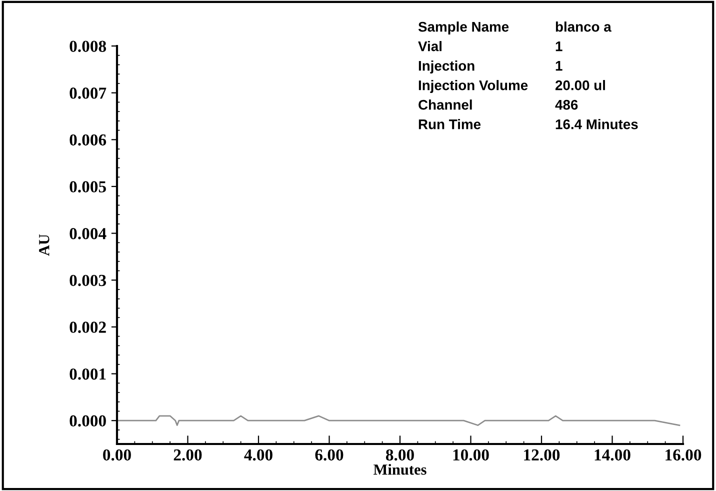 The height and width of the screenshot is (491, 716). I want to click on y-tick-label: 0.006, so click(88, 140).